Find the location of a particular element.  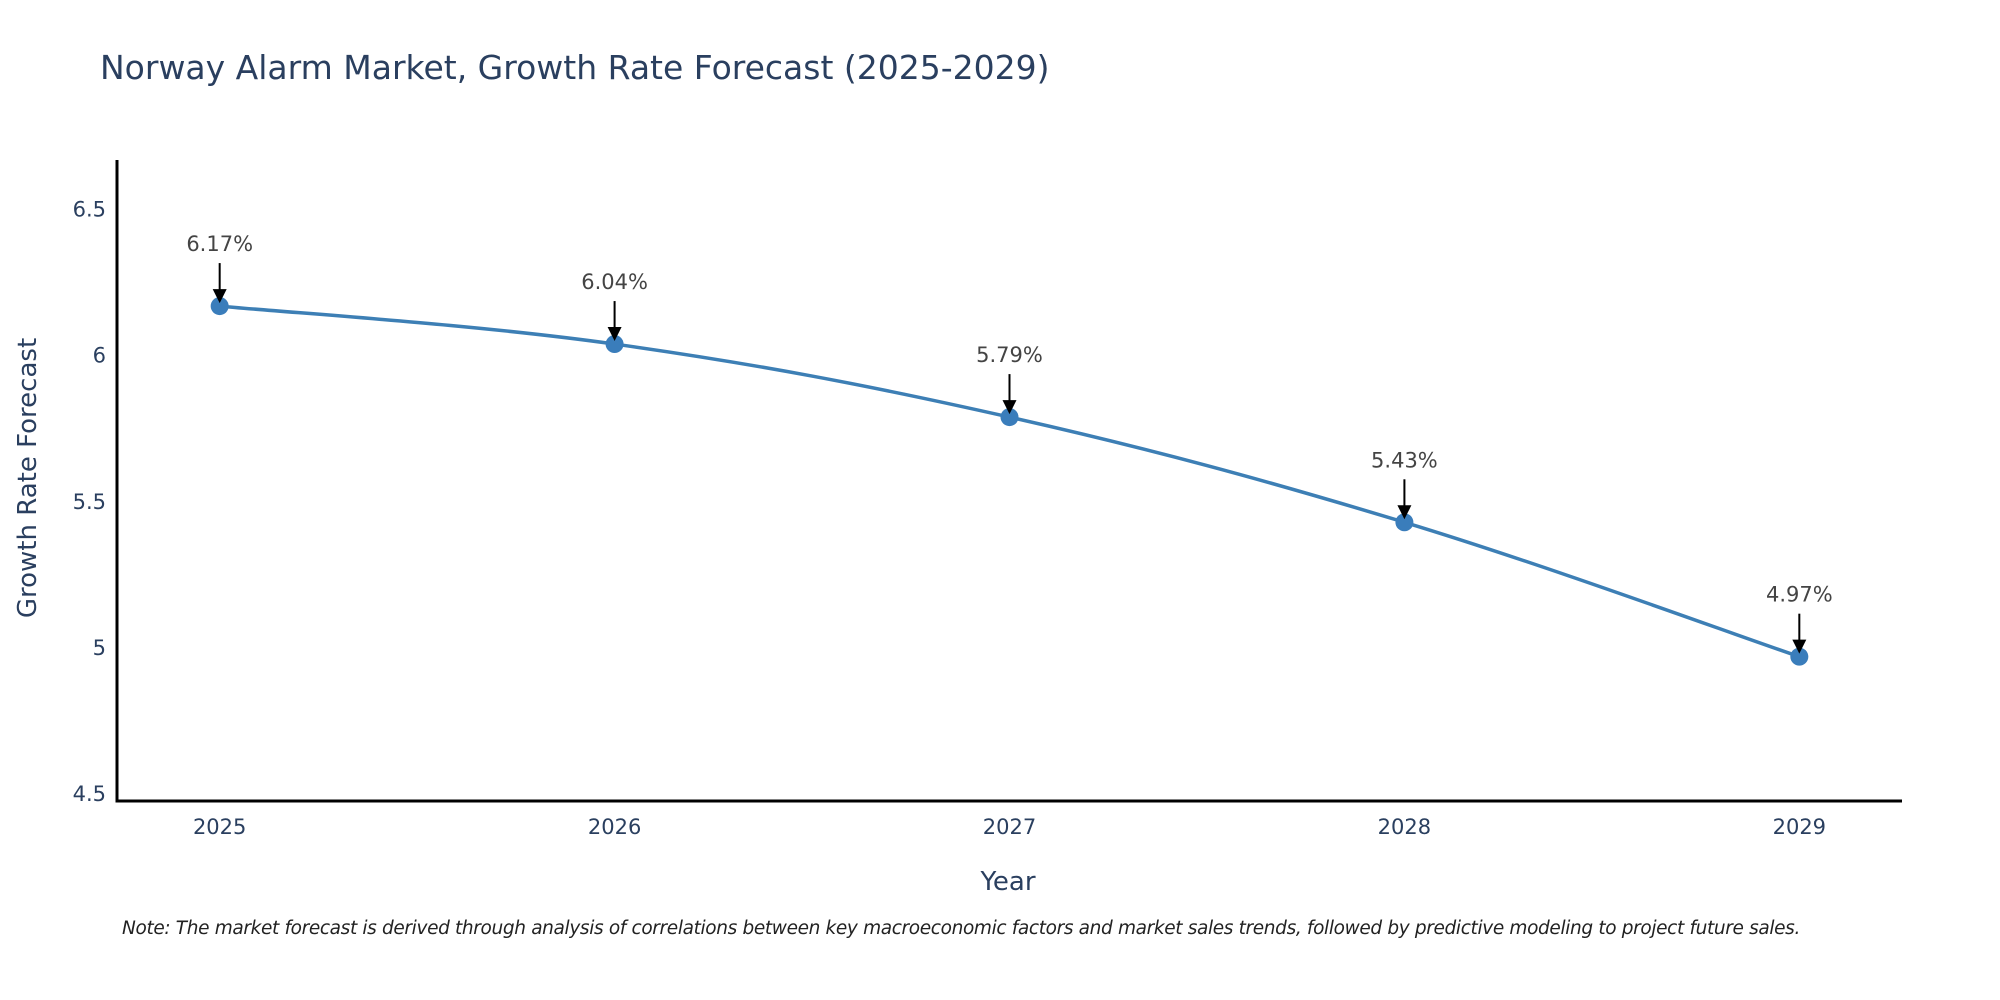

y-axis-ticks: 4.5 5 5.5 6 6.5 is located at coordinates (89, 502).